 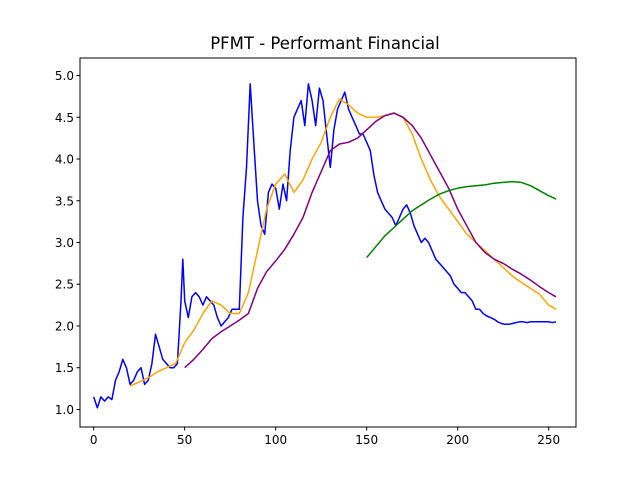 What do you see at coordinates (64, 243) in the screenshot?
I see `y-tick-label: 3.0` at bounding box center [64, 243].